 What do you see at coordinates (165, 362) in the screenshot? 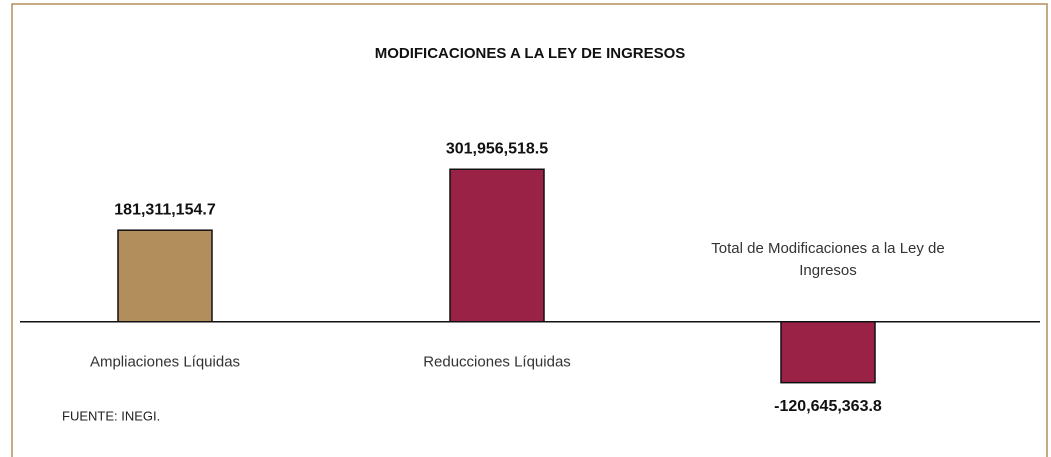
I see `category-label: Ampliaciones Líquidas` at bounding box center [165, 362].